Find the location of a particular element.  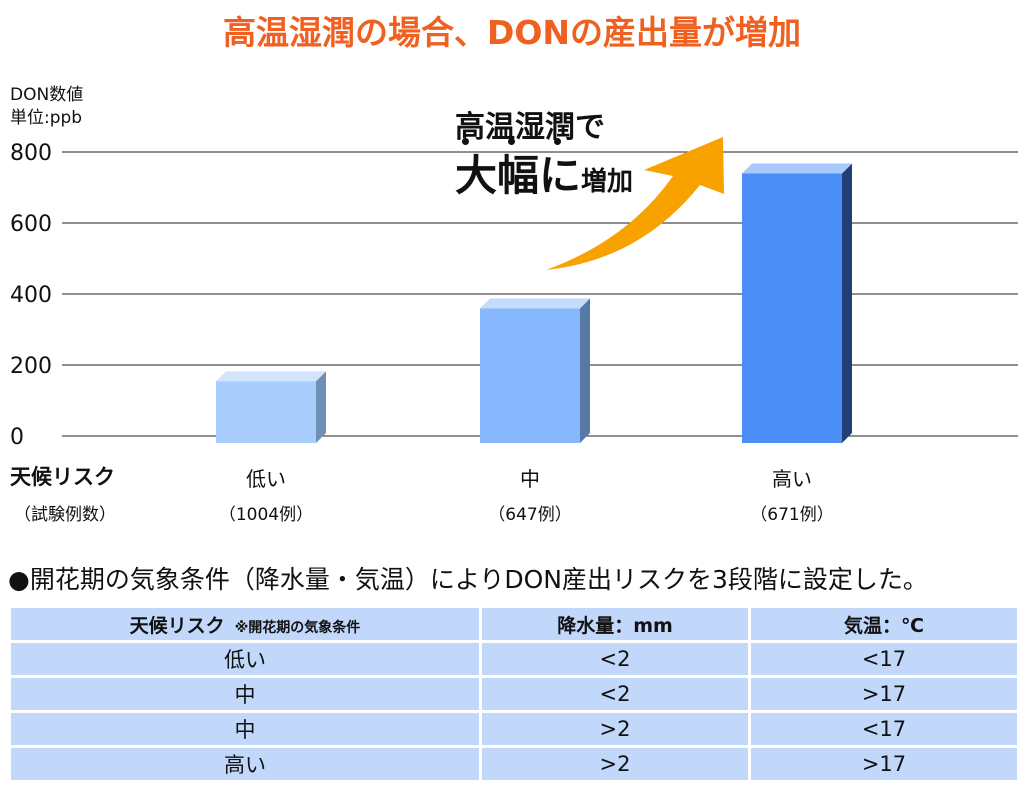

y-tick-label: 800 is located at coordinates (31, 153).